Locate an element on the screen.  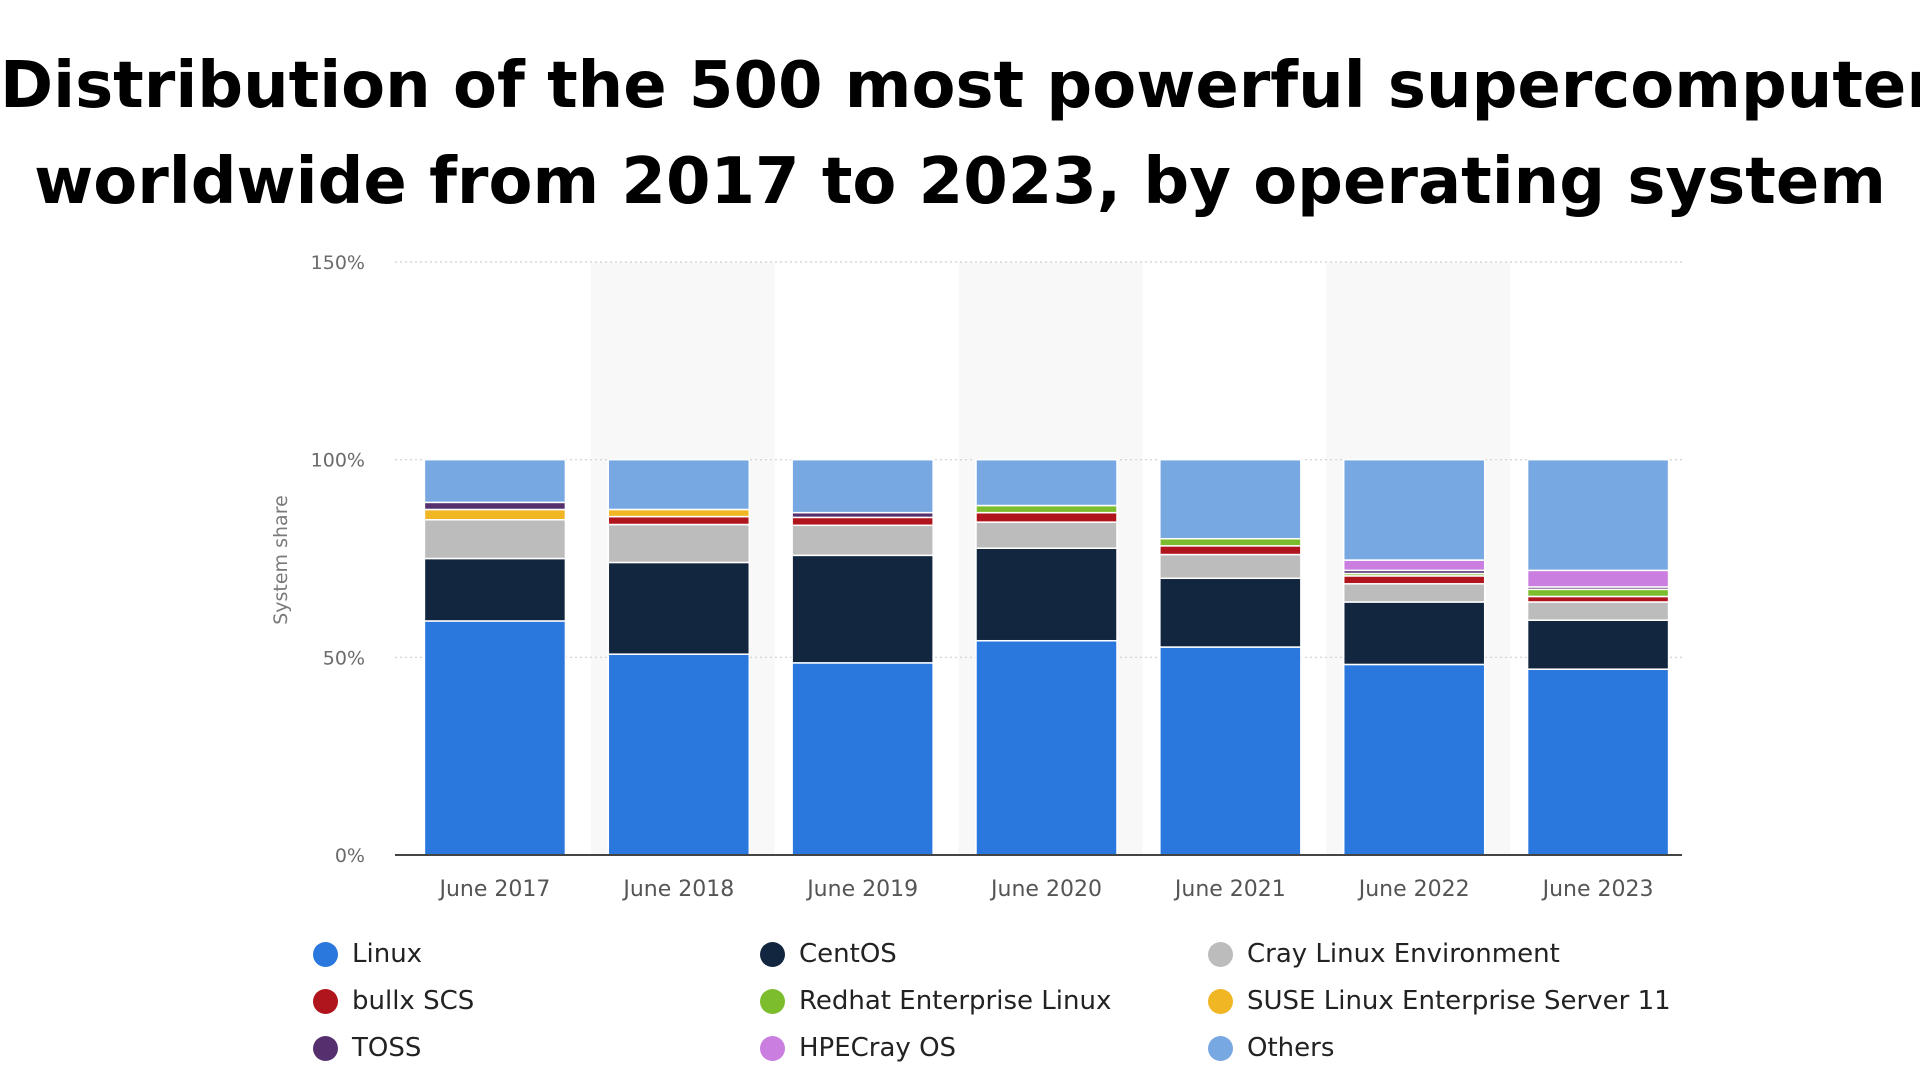
y-tick-label-100: 100% is located at coordinates (338, 461).